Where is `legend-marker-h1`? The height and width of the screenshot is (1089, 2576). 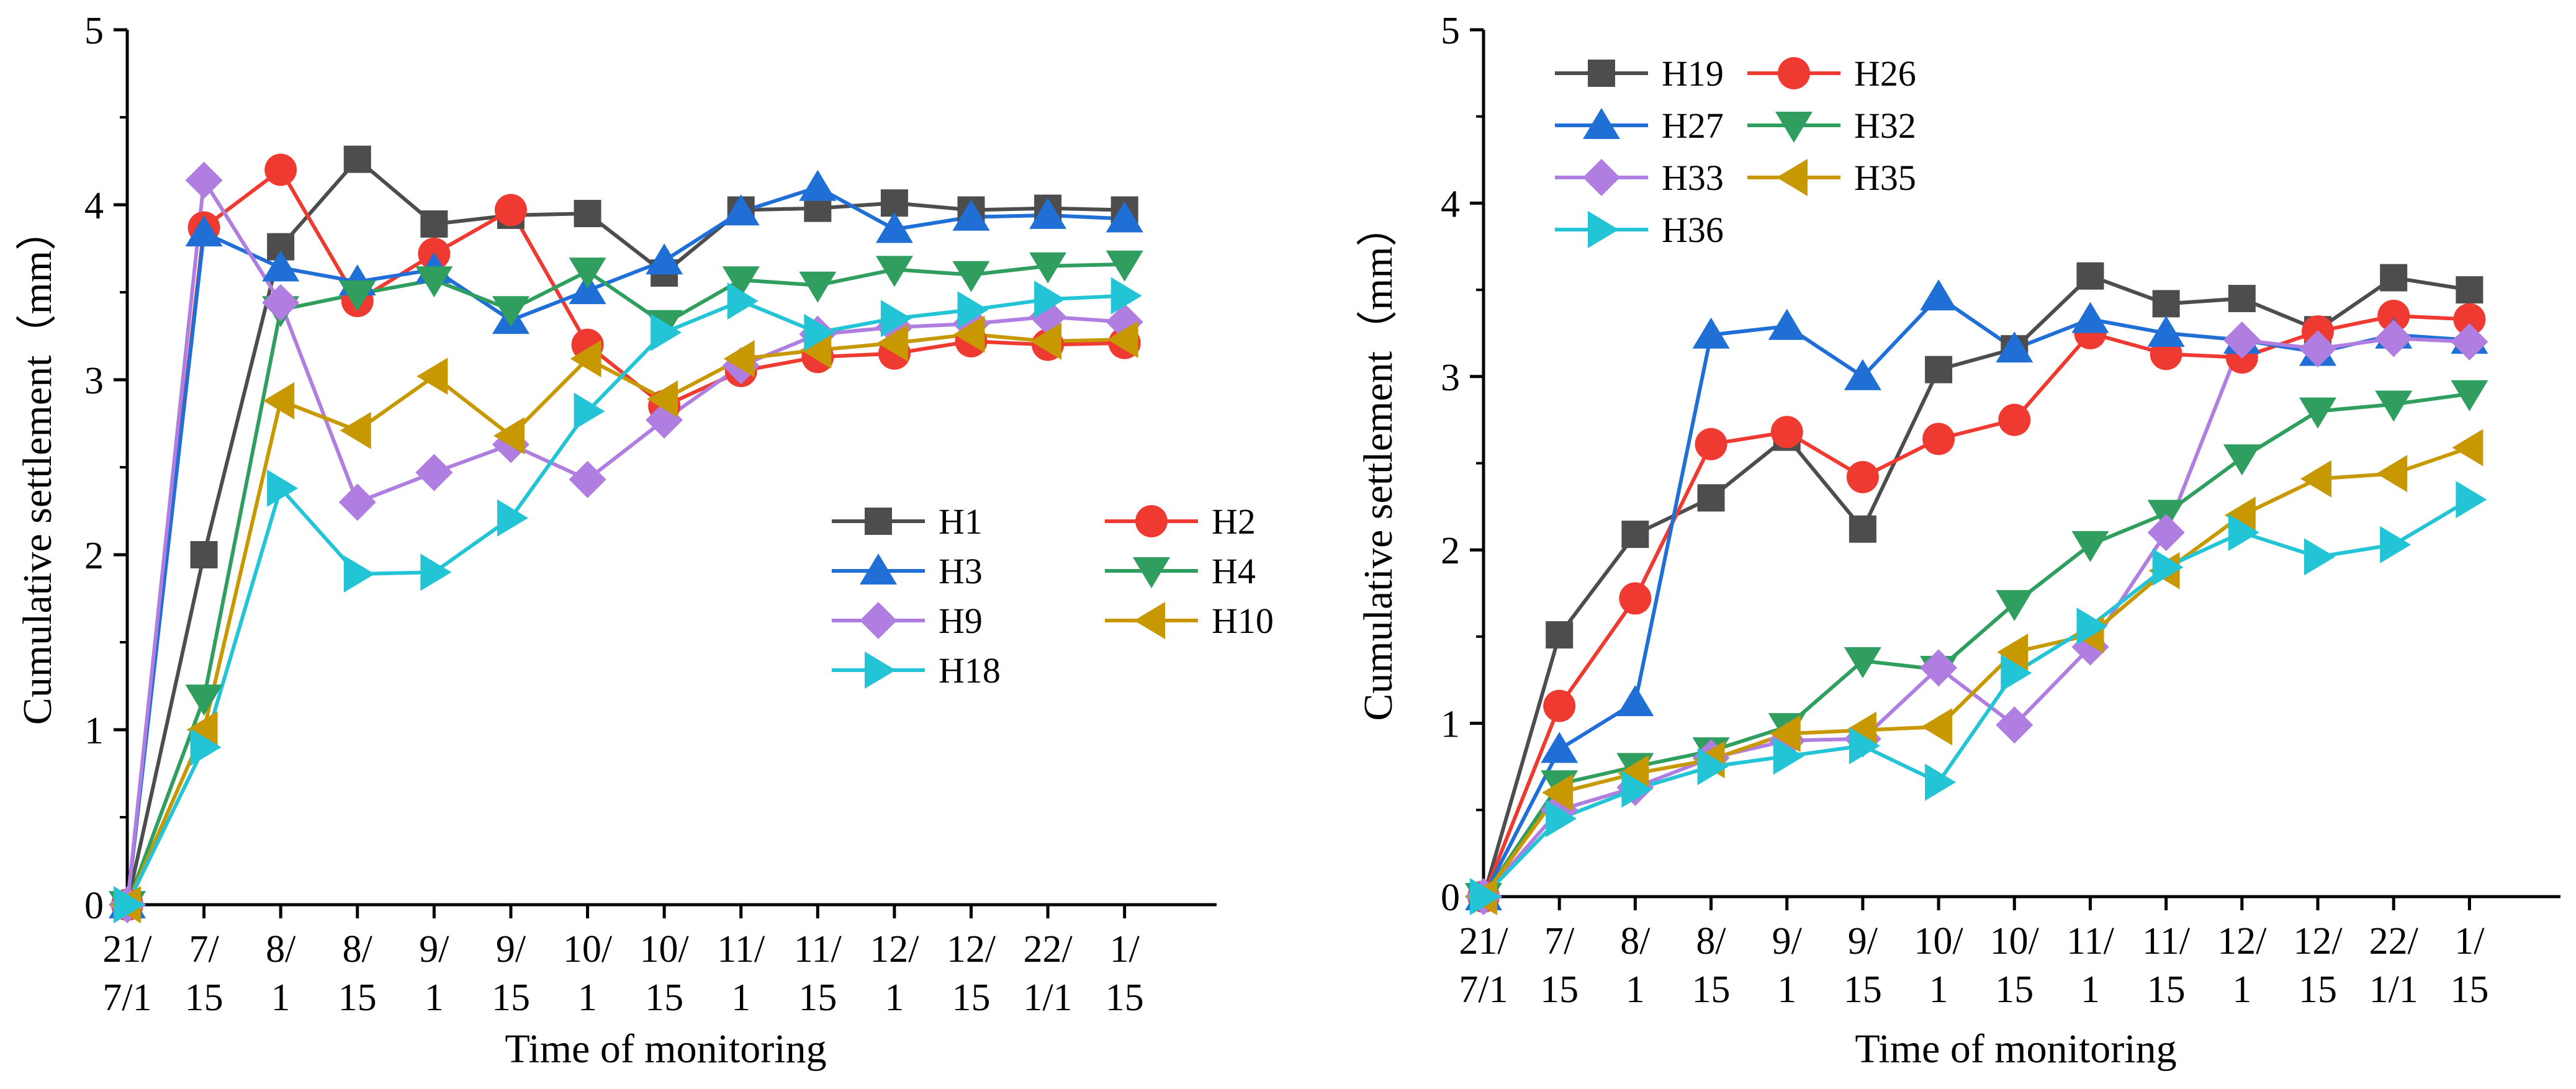
legend-marker-h1 is located at coordinates (878, 521).